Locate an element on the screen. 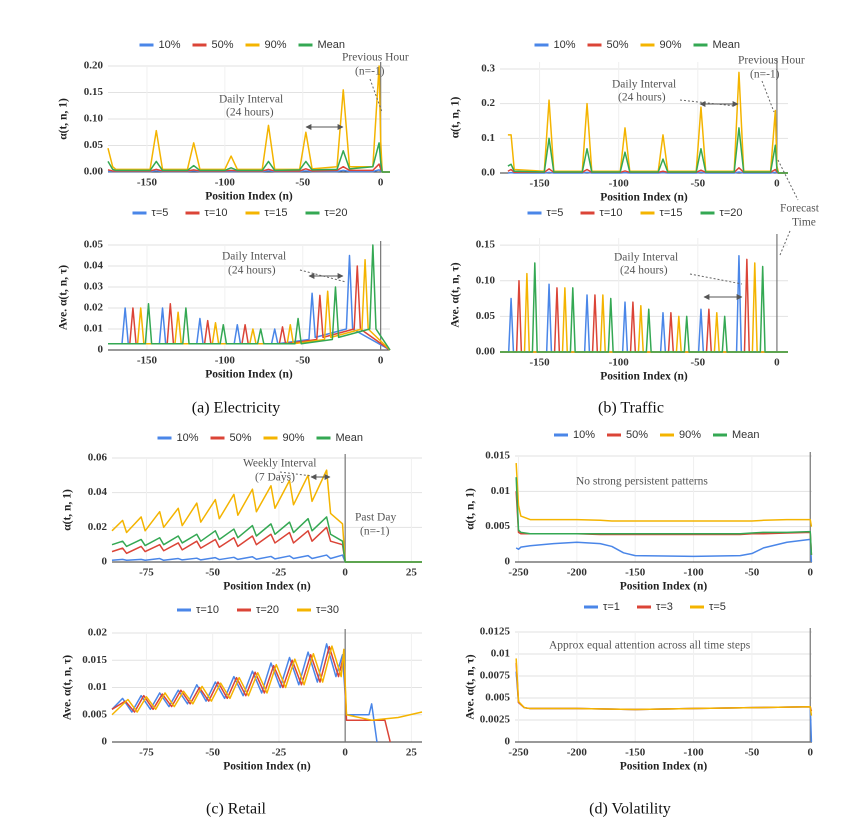  annotation: Past Day is located at coordinates (375, 518).